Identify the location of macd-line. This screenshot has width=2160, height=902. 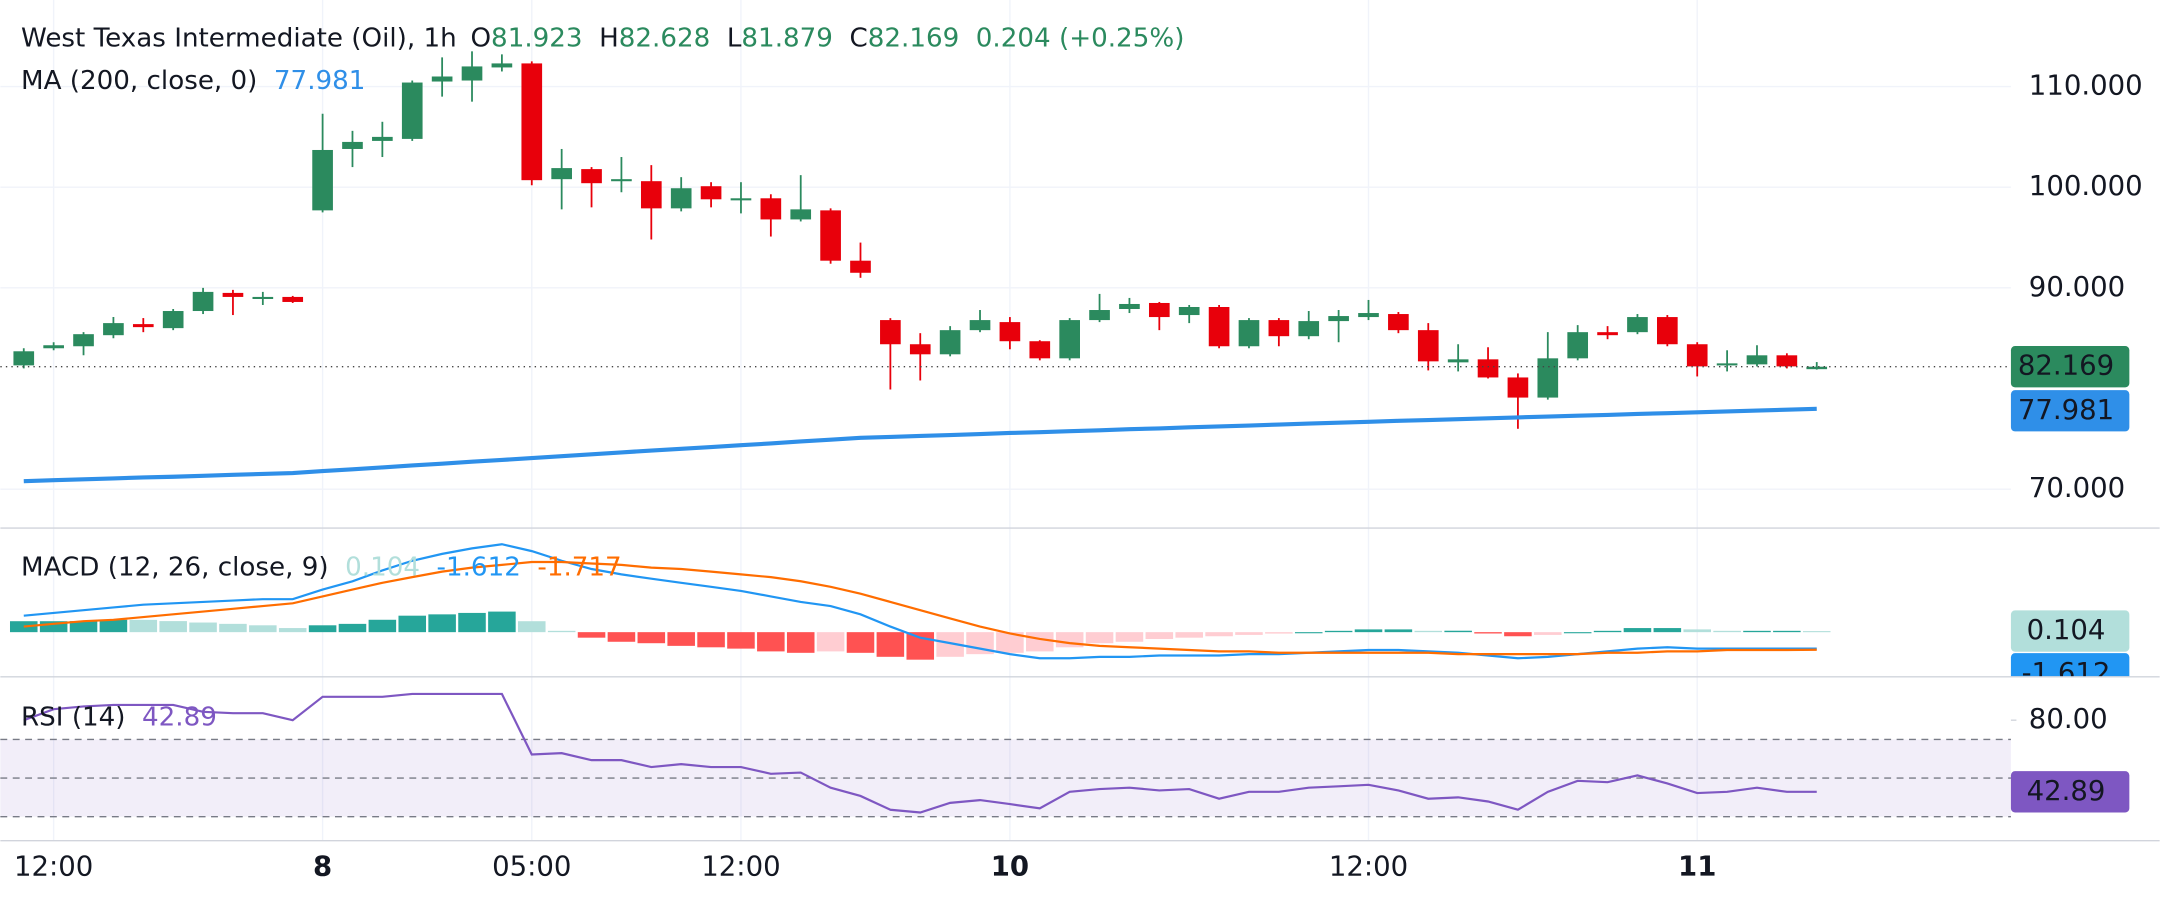
(920, 601).